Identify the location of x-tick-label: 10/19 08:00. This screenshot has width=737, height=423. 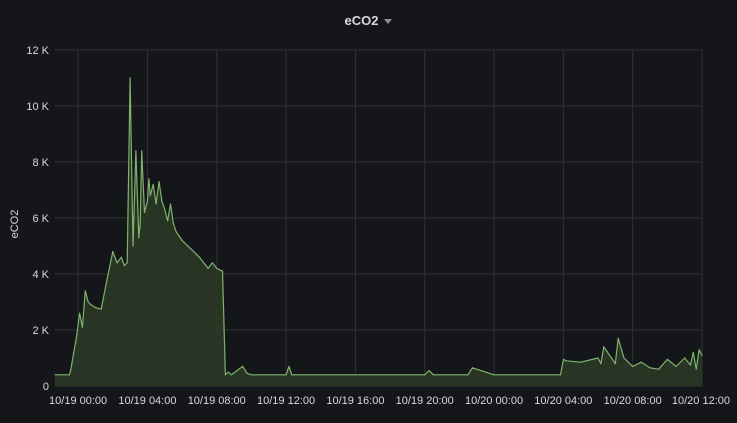
(217, 401).